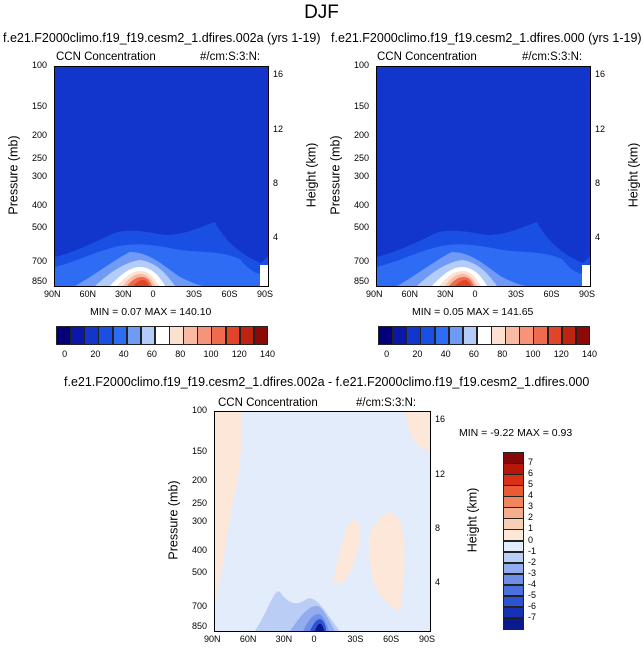  Describe the element at coordinates (386, 403) in the screenshot. I see `diff-units-label: #/cm:S:3:N:` at that location.